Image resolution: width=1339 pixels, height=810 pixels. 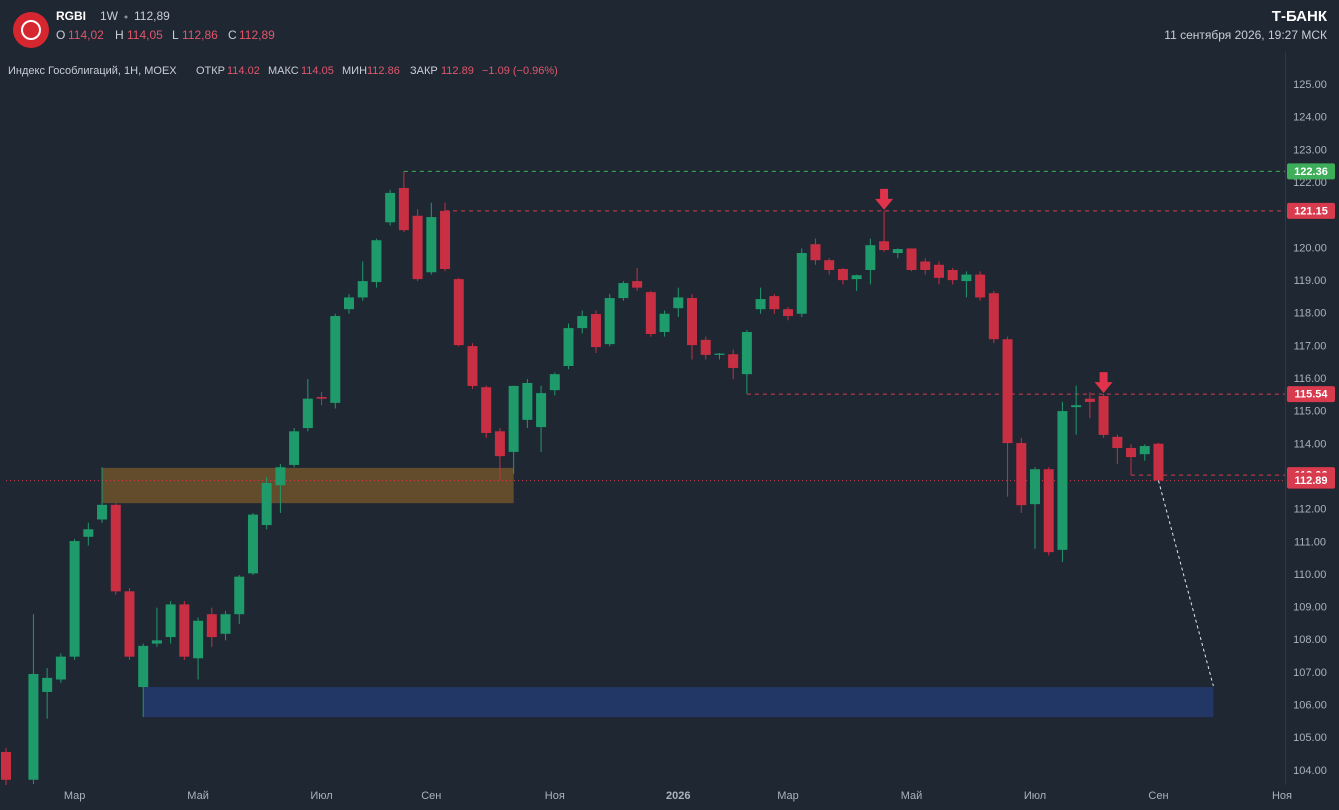 I want to click on interval: 1W, so click(x=109, y=16).